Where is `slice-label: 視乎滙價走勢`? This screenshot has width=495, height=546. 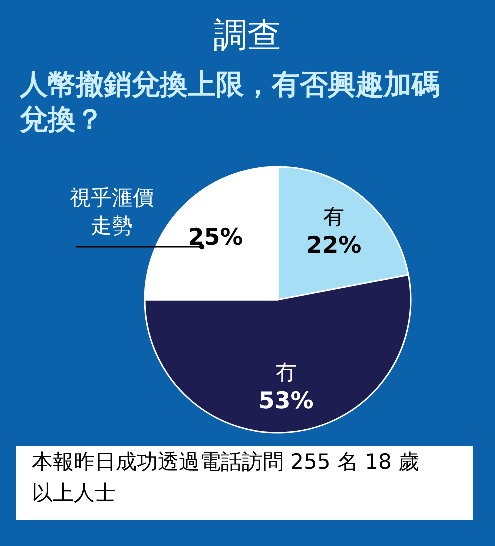 slice-label: 視乎滙價走勢 is located at coordinates (112, 212).